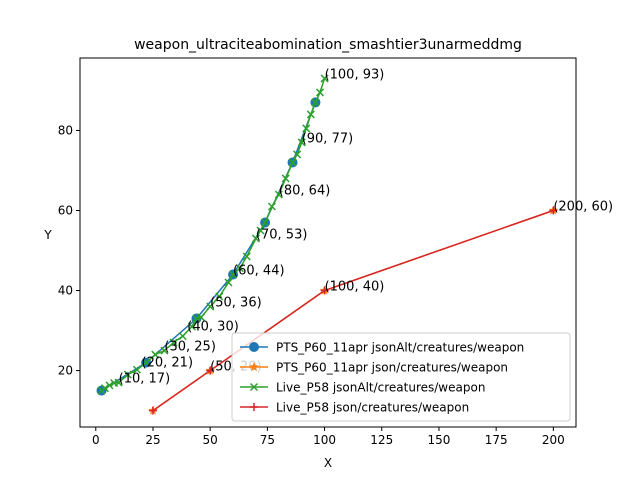 The height and width of the screenshot is (480, 640). I want to click on legend-item: Live_P58 jsonAlt/creatures/weapon, so click(362, 388).